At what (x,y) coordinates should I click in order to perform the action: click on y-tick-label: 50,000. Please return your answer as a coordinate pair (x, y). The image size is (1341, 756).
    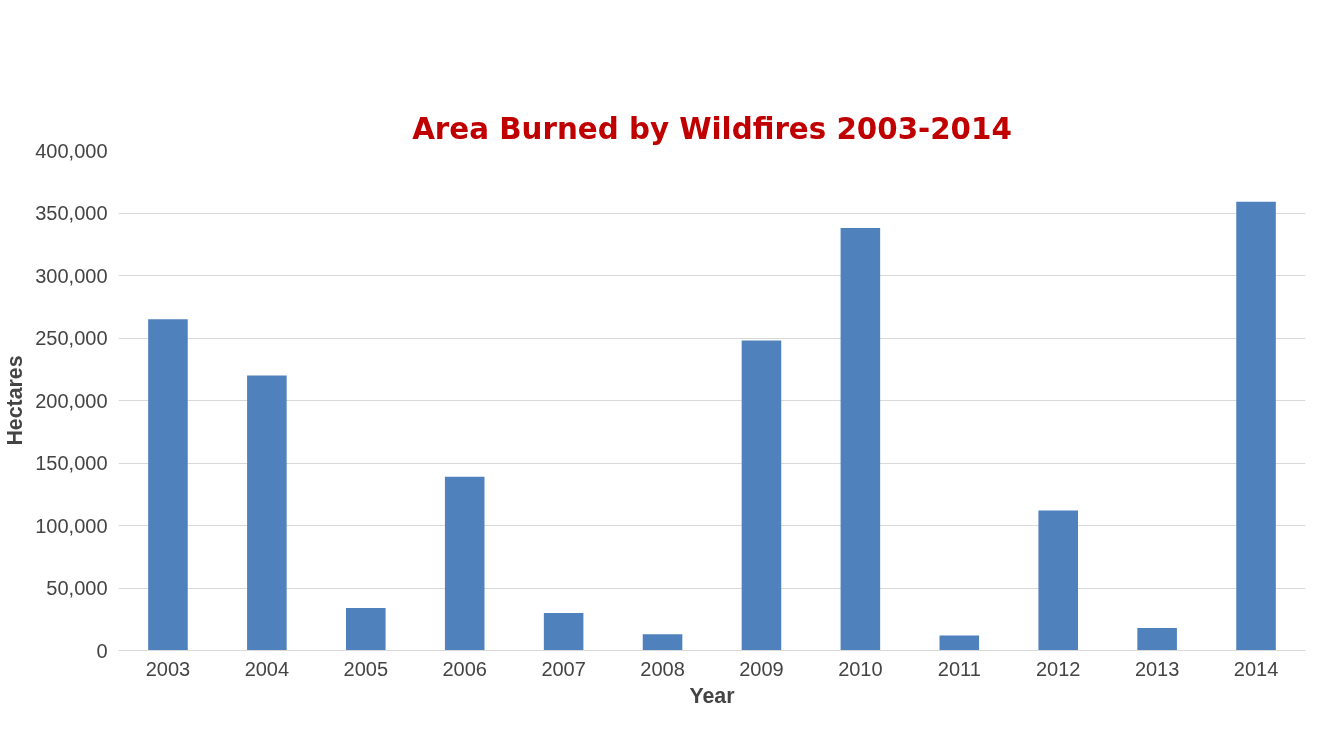
    Looking at the image, I should click on (77, 588).